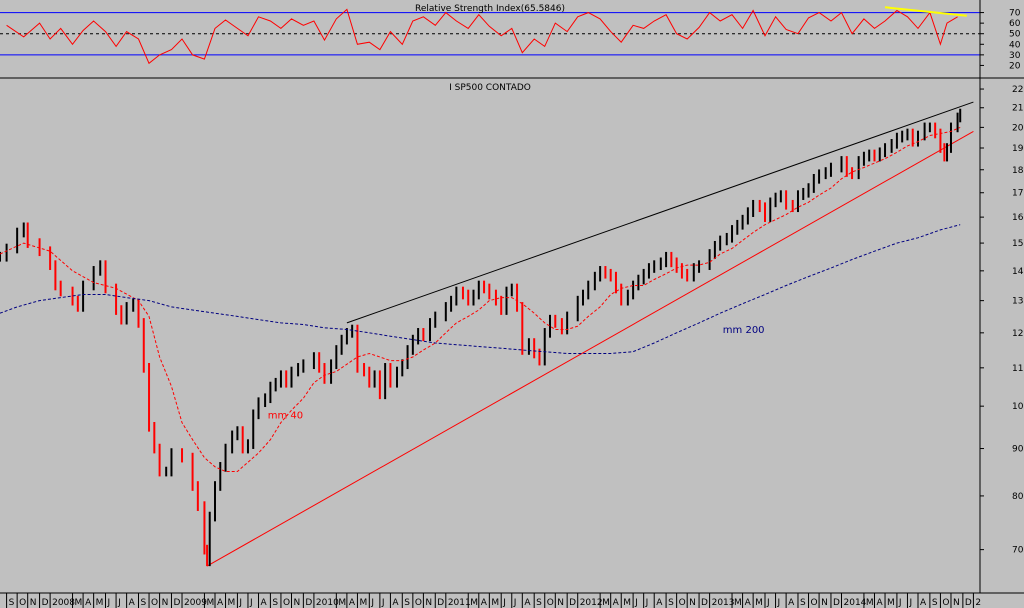 This screenshot has height=608, width=1024. Describe the element at coordinates (1018, 194) in the screenshot. I see `price-y-tick-label: 1700` at that location.